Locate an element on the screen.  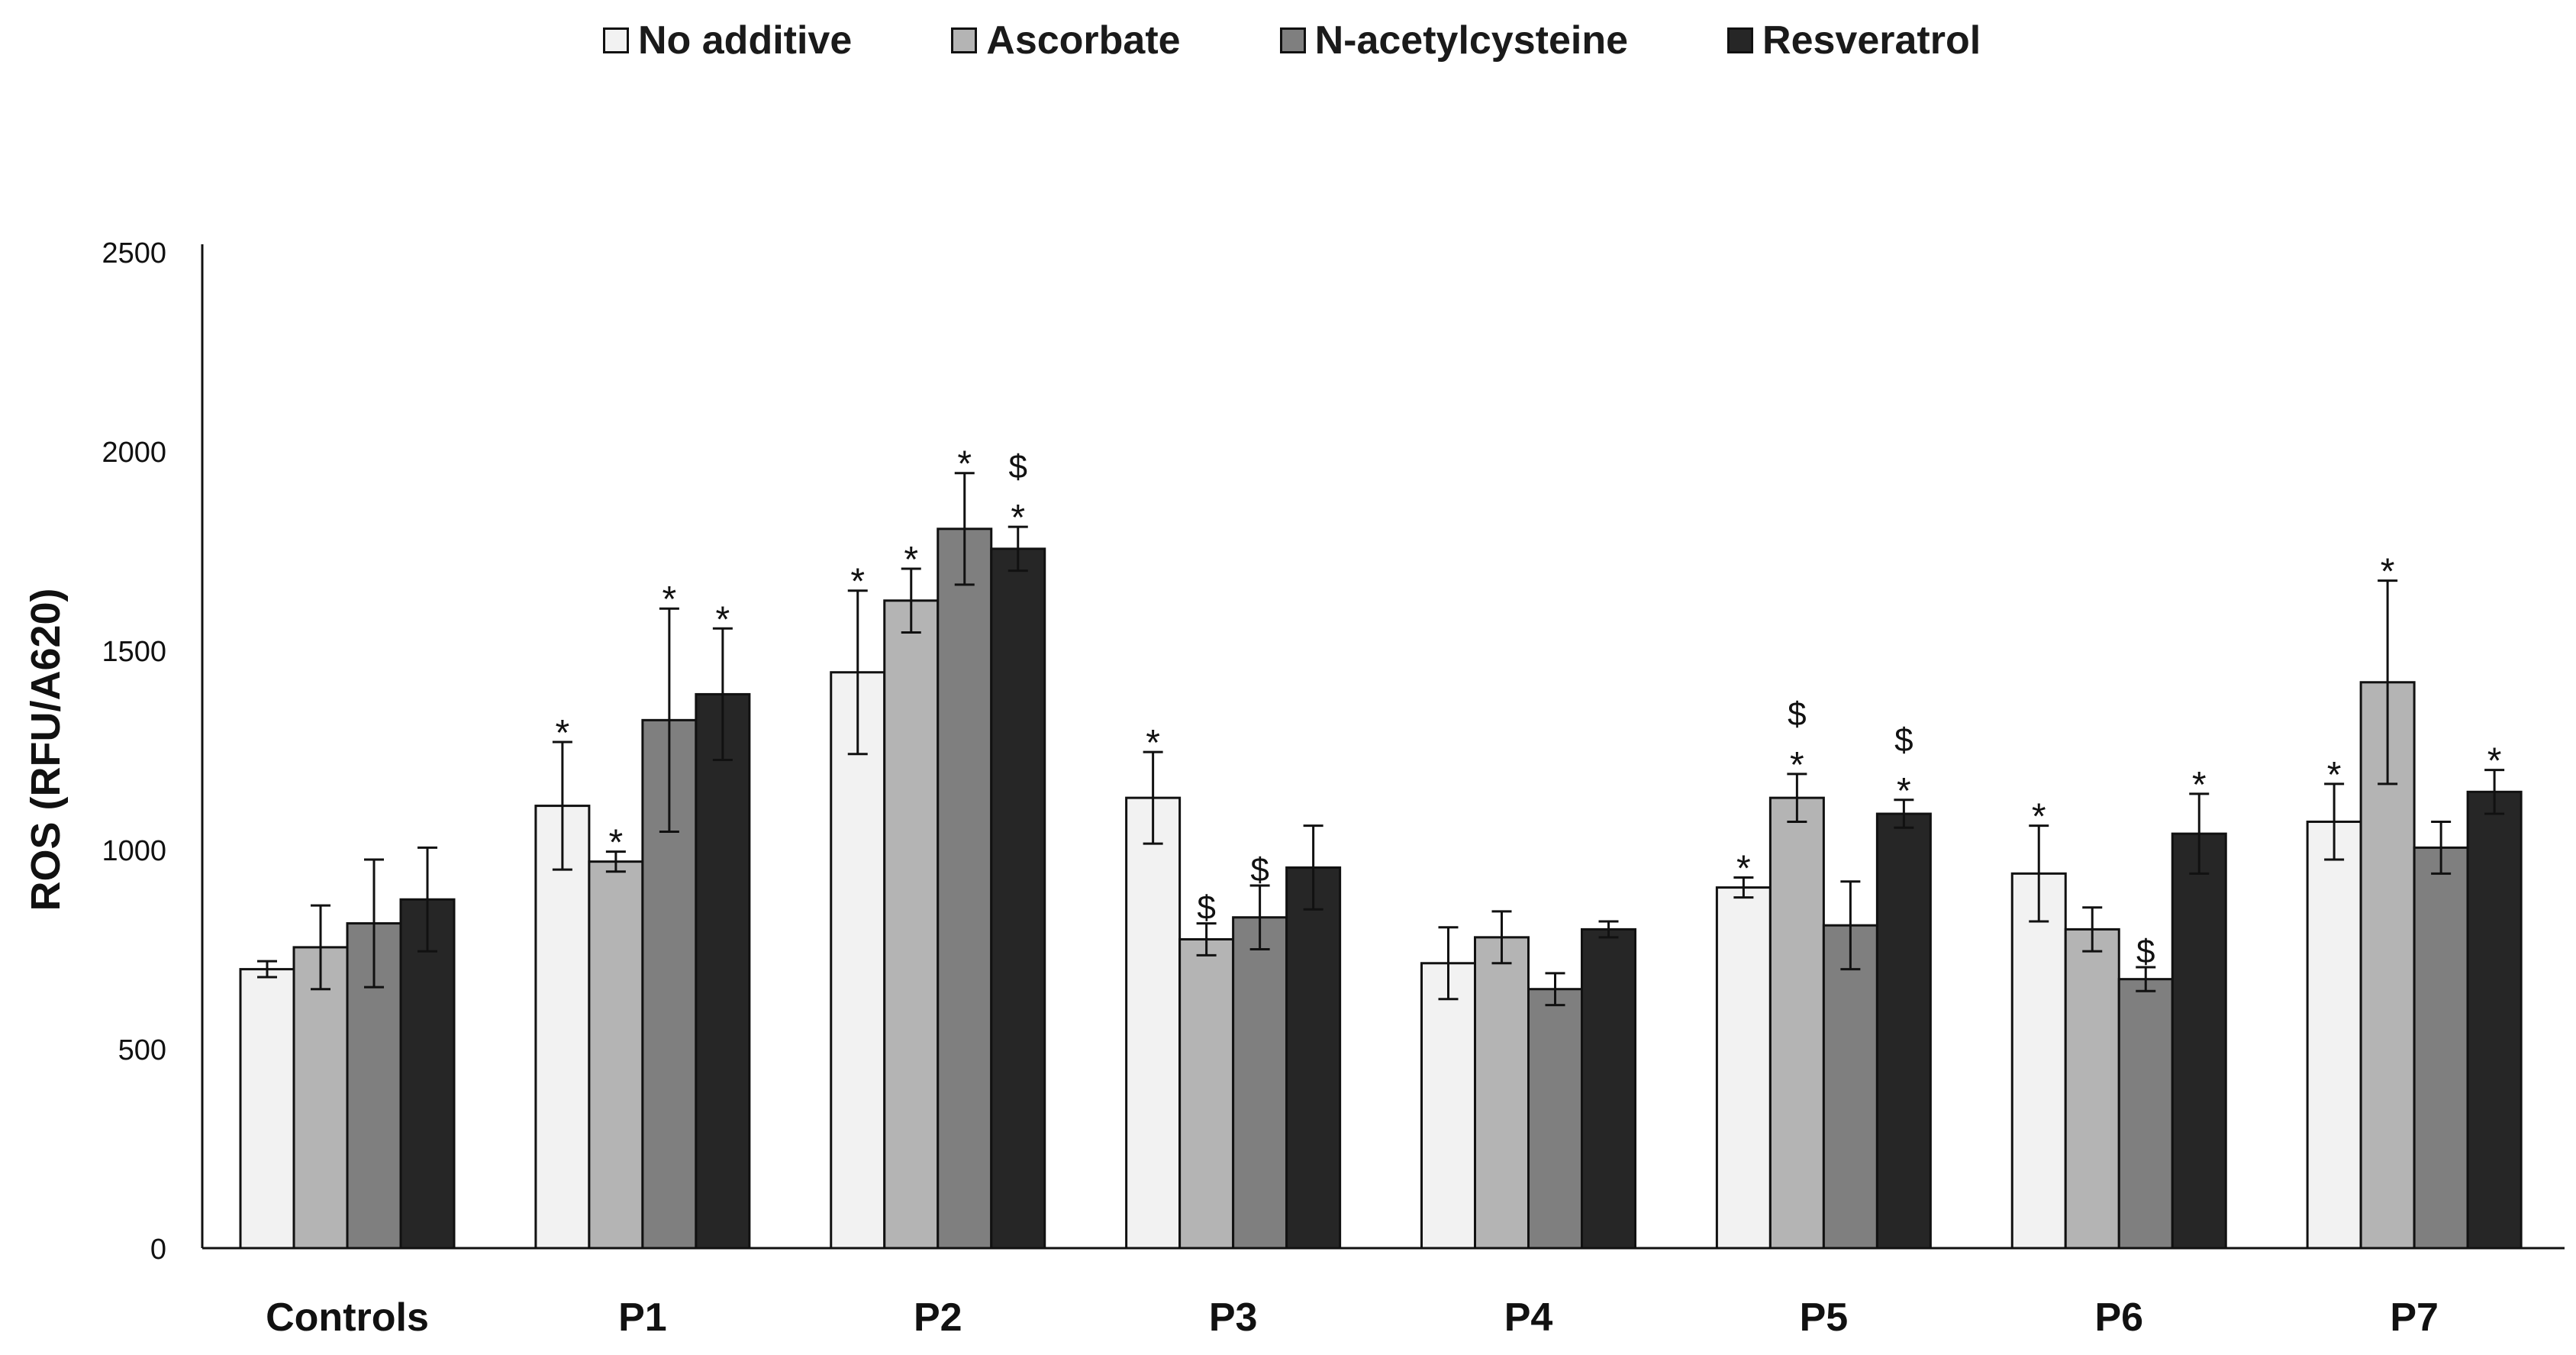
y-tick-label-0: 0 is located at coordinates (158, 1250).